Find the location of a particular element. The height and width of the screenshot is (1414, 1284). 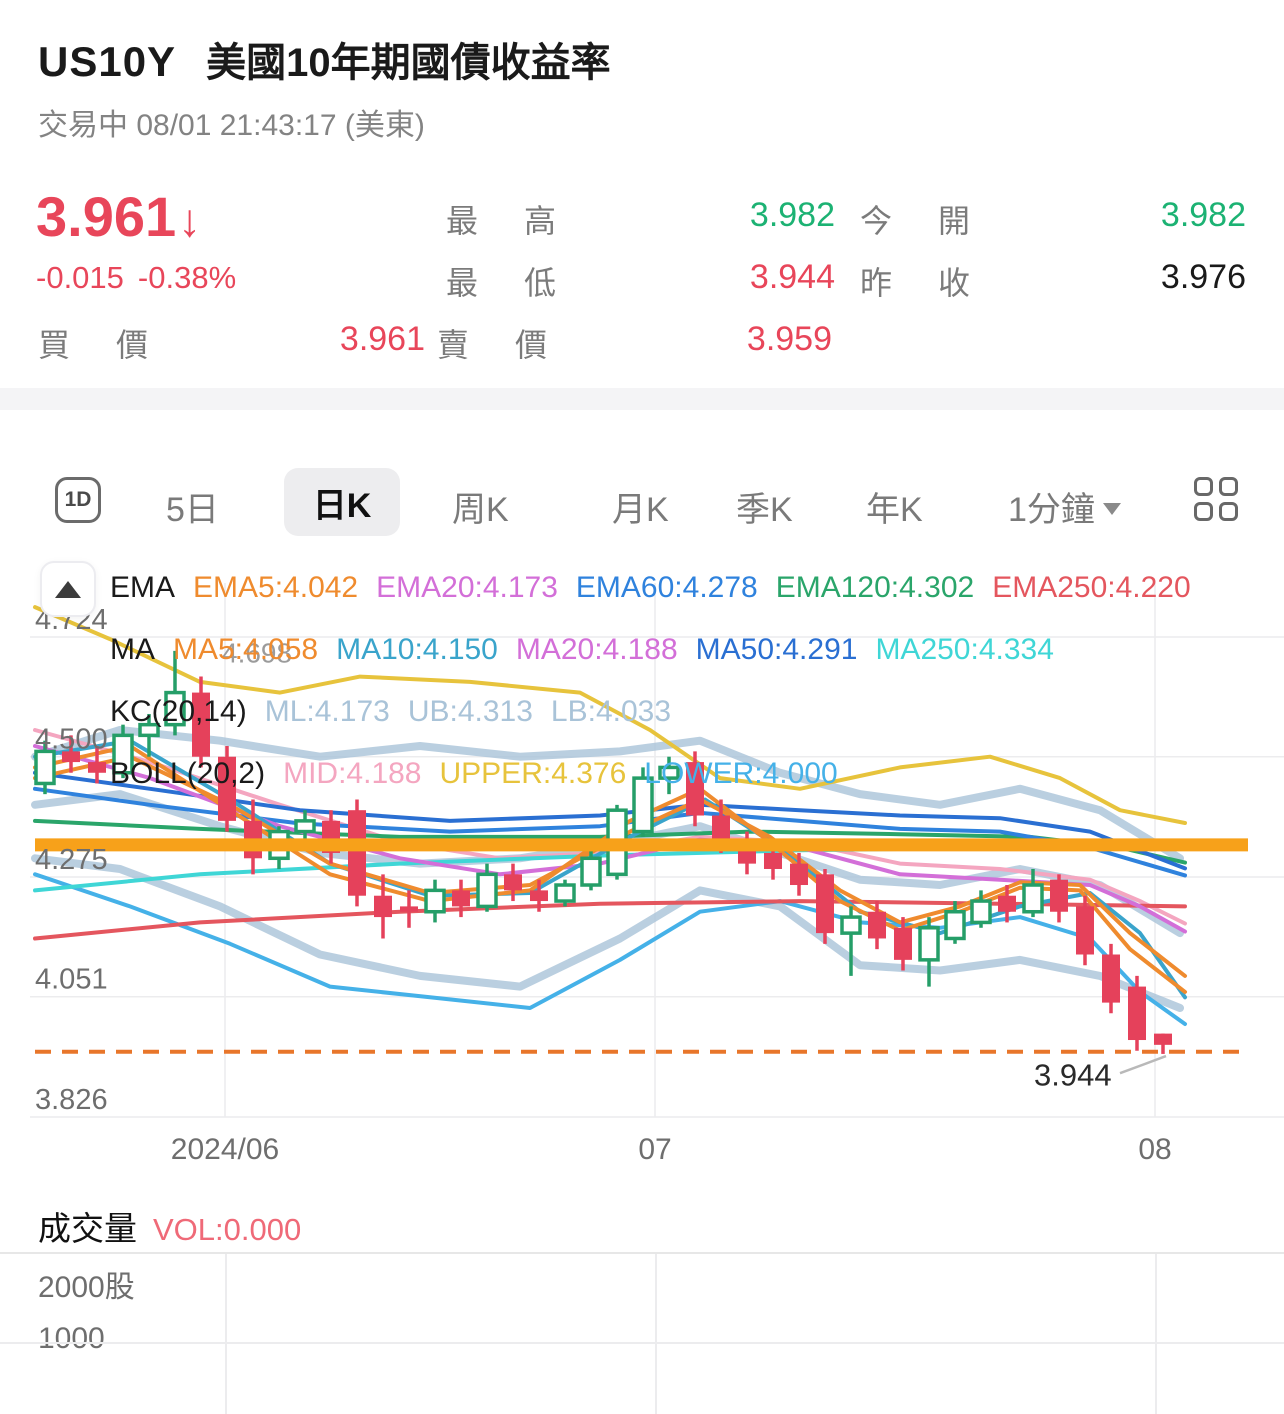

change-value: -0.015 is located at coordinates (80, 277).